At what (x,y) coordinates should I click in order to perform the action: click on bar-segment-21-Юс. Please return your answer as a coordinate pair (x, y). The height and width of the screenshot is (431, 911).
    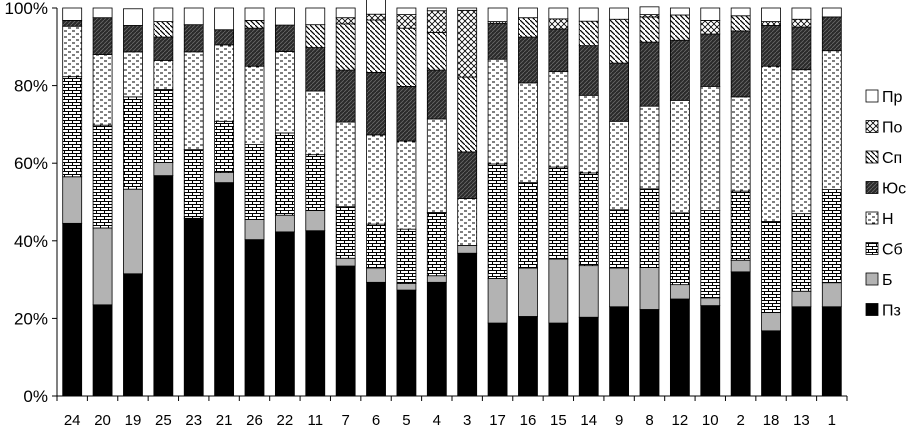
    Looking at the image, I should click on (224, 37).